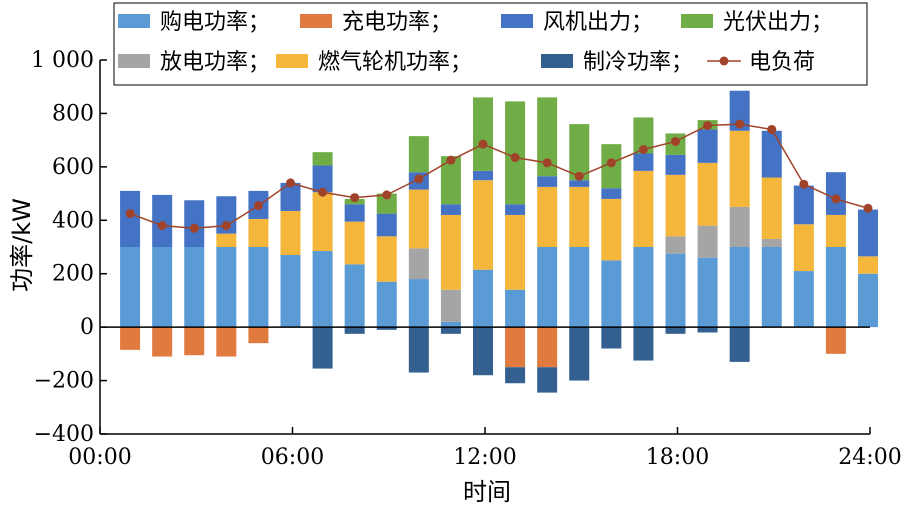  What do you see at coordinates (484, 457) in the screenshot?
I see `x-tick-label: 12:00` at bounding box center [484, 457].